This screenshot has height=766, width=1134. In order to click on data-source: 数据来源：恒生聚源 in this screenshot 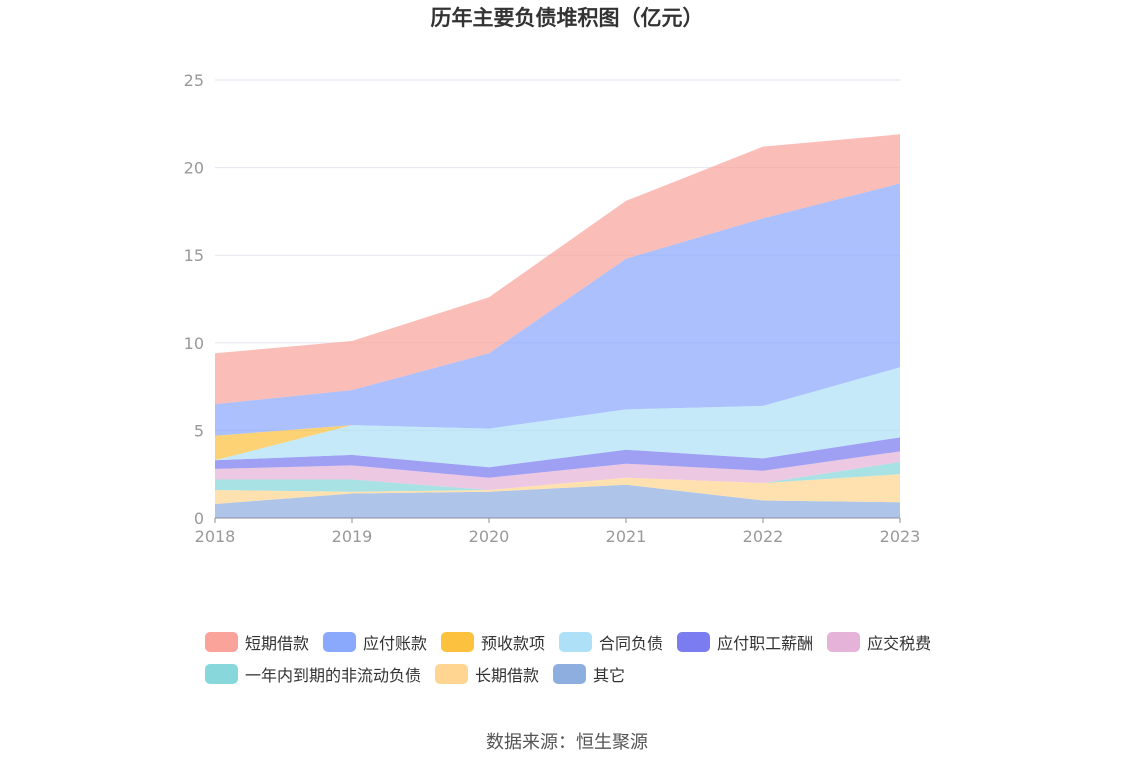, I will do `click(567, 742)`.